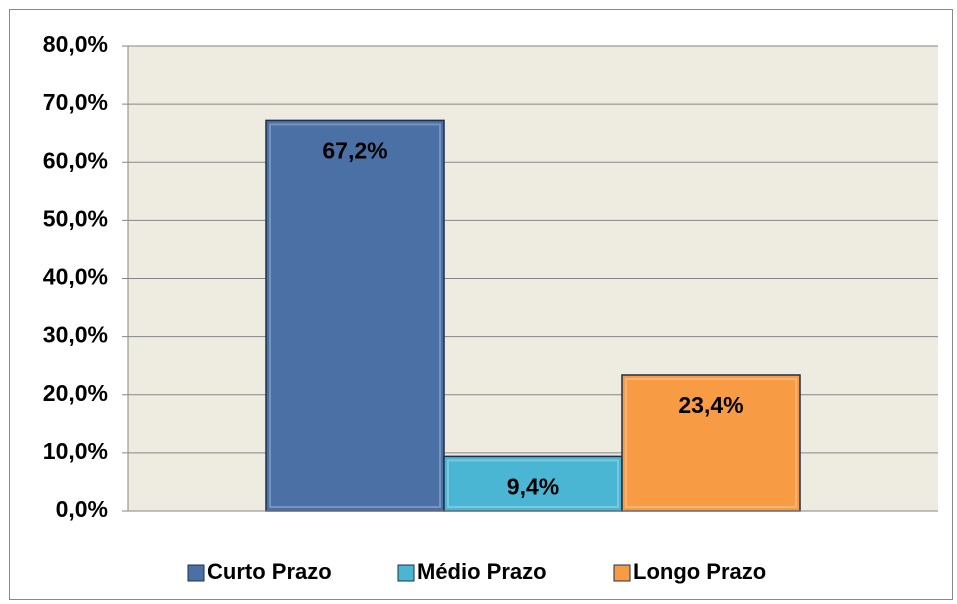 The width and height of the screenshot is (957, 604). I want to click on y-tick-label: 50,0%, so click(75, 218).